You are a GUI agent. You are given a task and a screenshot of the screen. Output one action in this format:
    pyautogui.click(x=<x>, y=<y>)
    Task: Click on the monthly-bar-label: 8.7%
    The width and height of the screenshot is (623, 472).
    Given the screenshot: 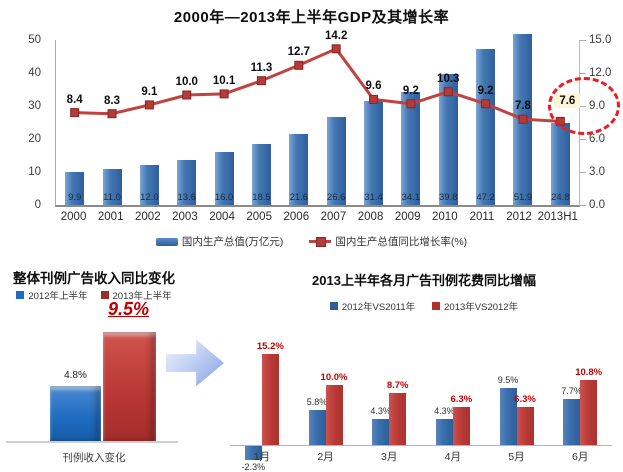 What is the action you would take?
    pyautogui.click(x=397, y=385)
    